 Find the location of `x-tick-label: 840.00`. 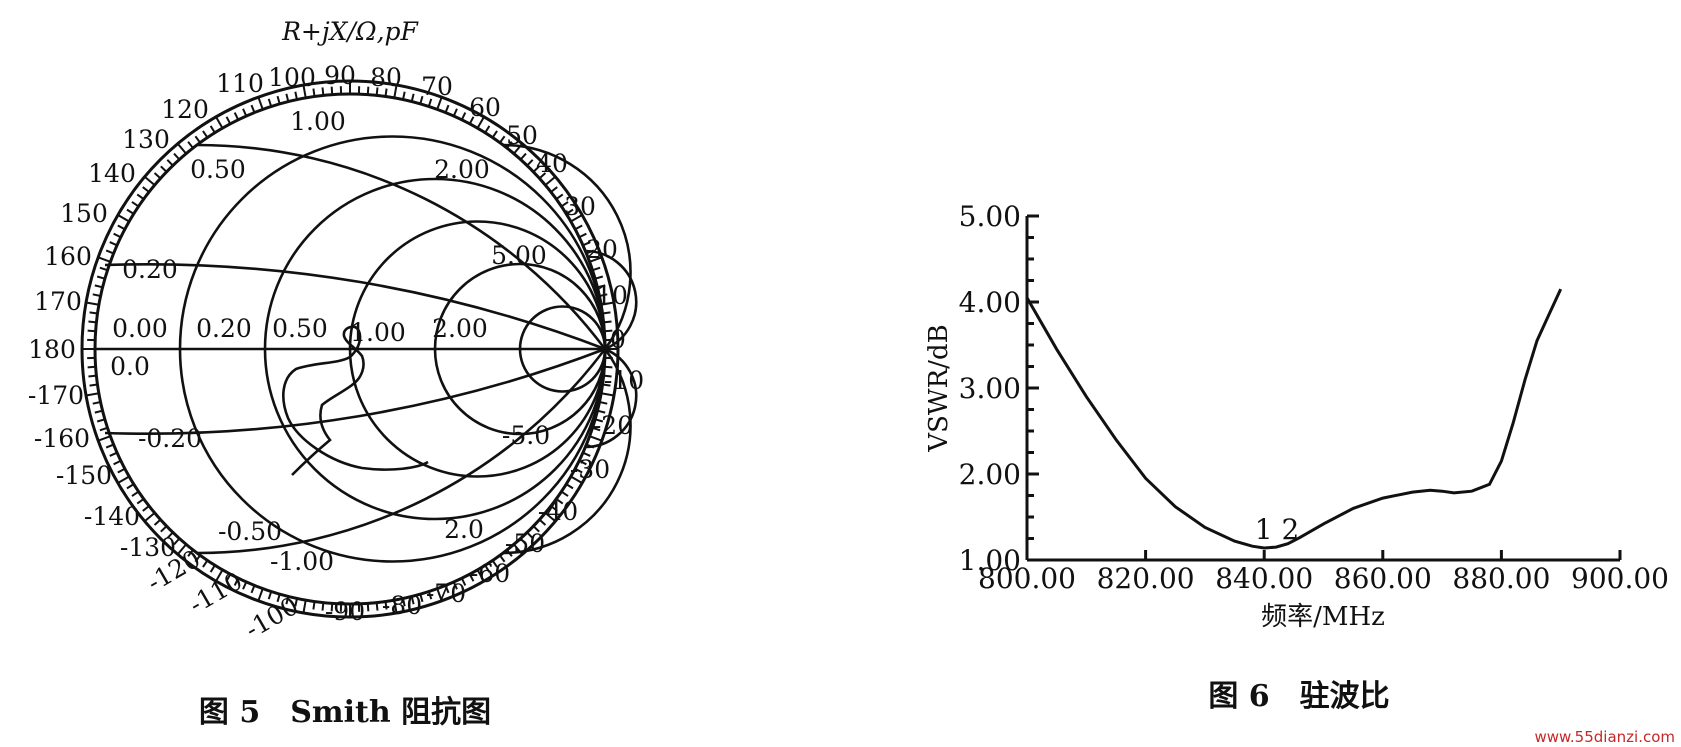

x-tick-label: 840.00 is located at coordinates (1264, 578).